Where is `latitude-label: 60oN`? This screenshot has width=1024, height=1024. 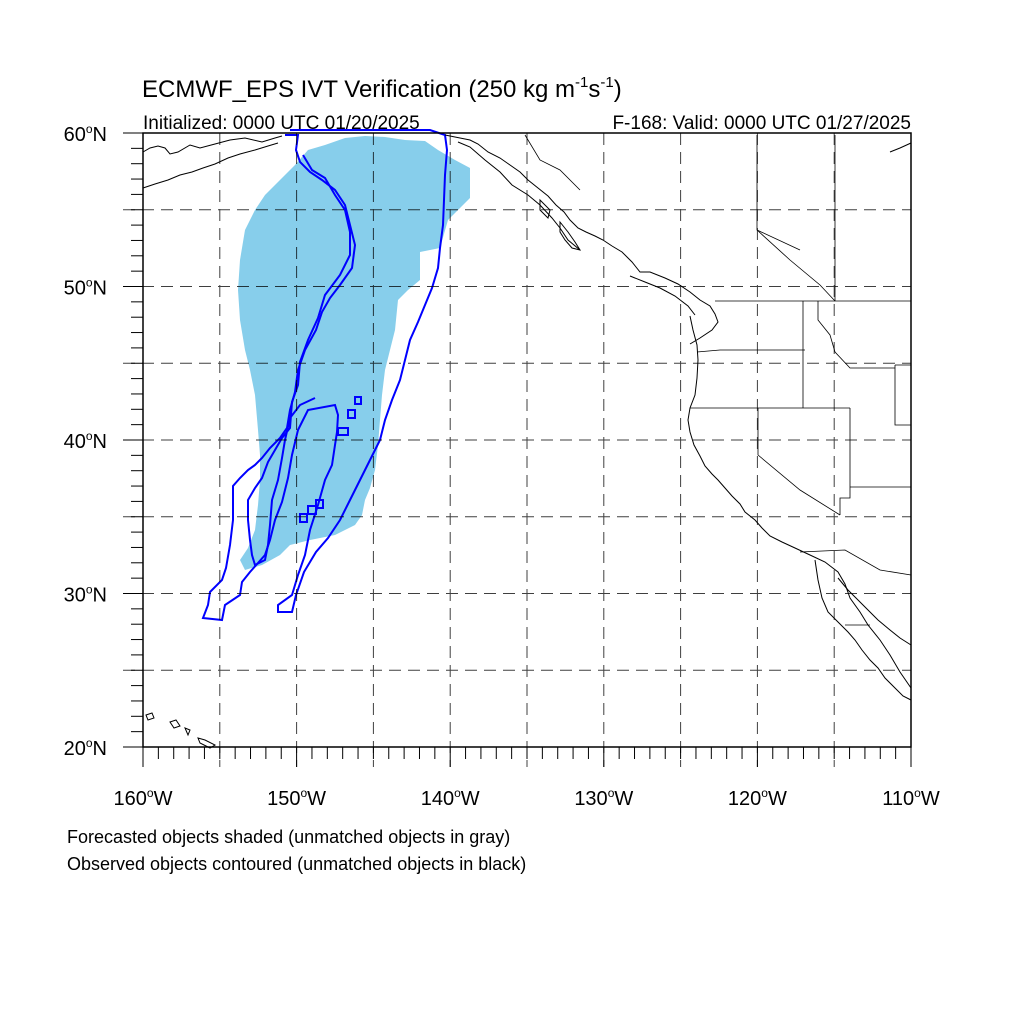 latitude-label: 60oN is located at coordinates (85, 134).